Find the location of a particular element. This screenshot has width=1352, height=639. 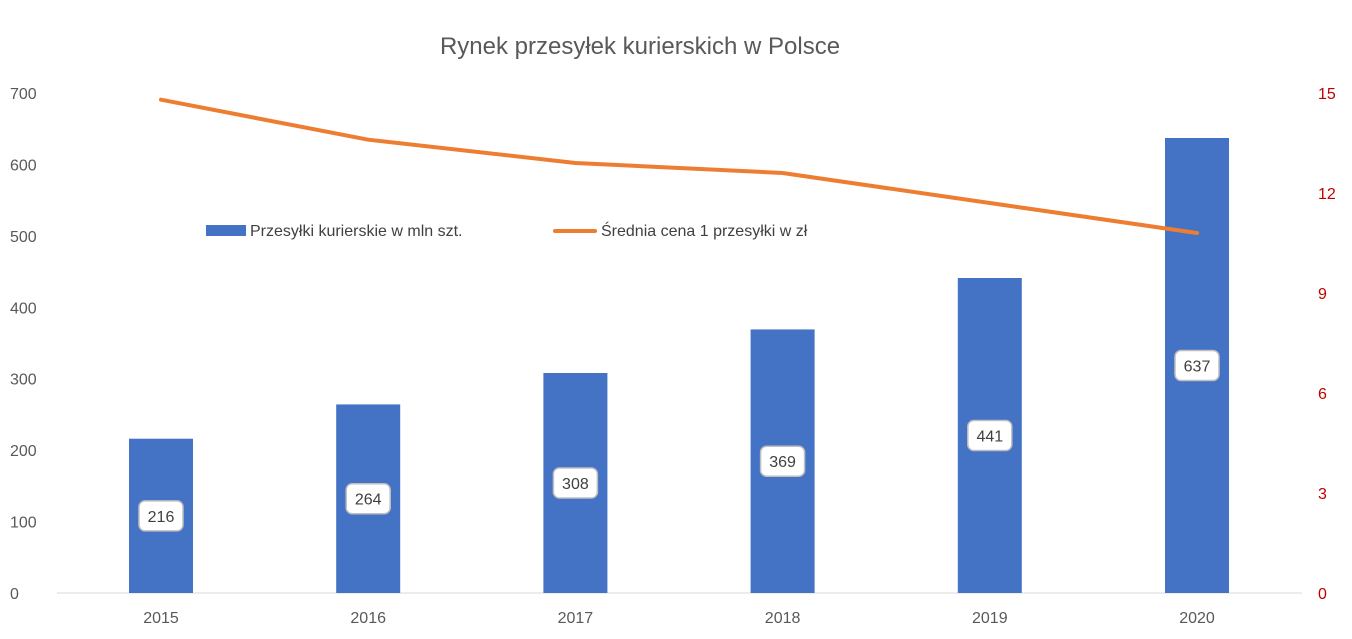

data-label: 216 is located at coordinates (161, 517).